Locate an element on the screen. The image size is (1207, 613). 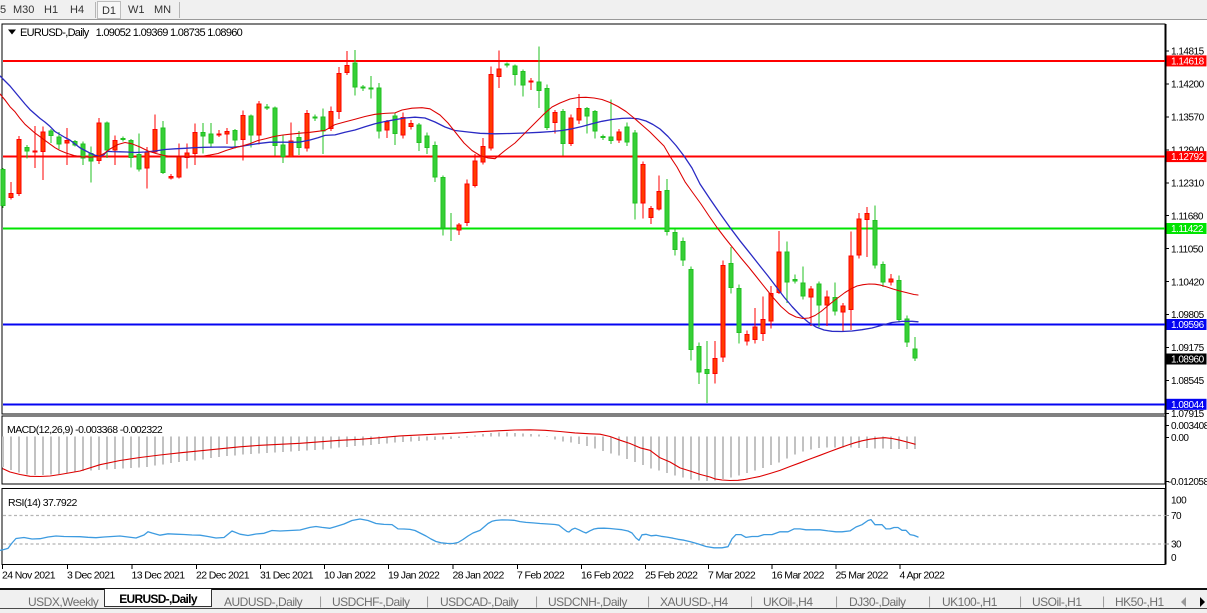
svg-text: 0 is located at coordinates (1174, 558).